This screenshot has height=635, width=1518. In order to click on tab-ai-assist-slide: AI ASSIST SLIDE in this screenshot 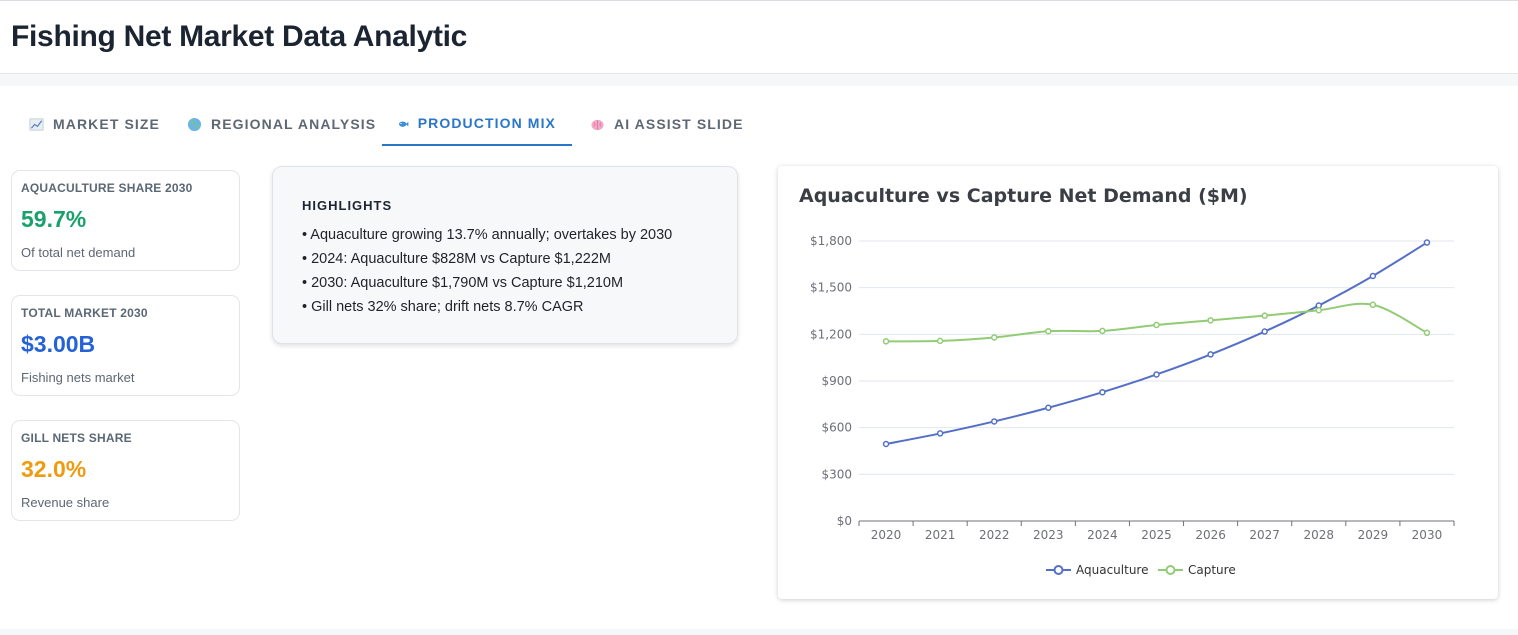, I will do `click(667, 124)`.